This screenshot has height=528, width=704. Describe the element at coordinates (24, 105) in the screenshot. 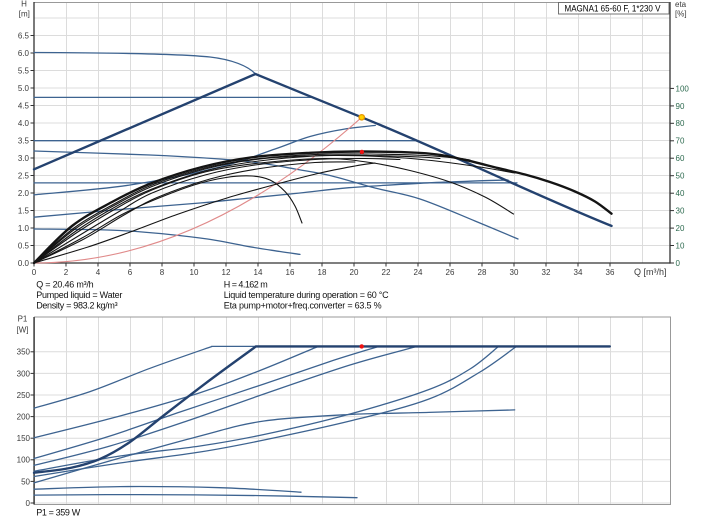

I see `svg-text: 4.5` at that location.